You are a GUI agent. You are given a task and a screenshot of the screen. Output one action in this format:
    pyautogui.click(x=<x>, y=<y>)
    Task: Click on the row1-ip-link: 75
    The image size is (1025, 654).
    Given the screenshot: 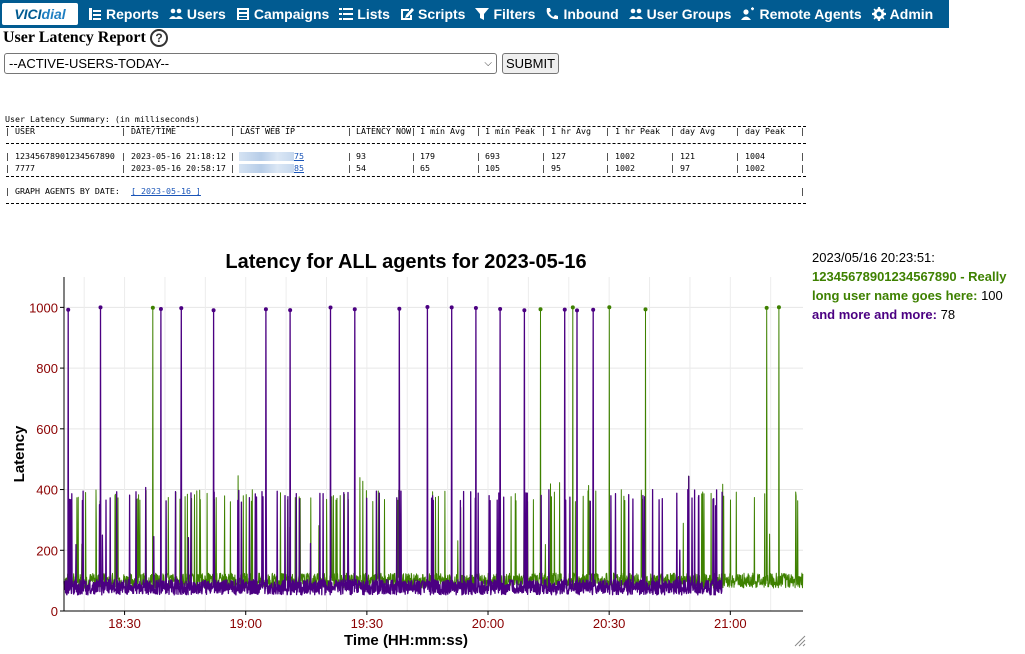 What is the action you would take?
    pyautogui.click(x=299, y=156)
    